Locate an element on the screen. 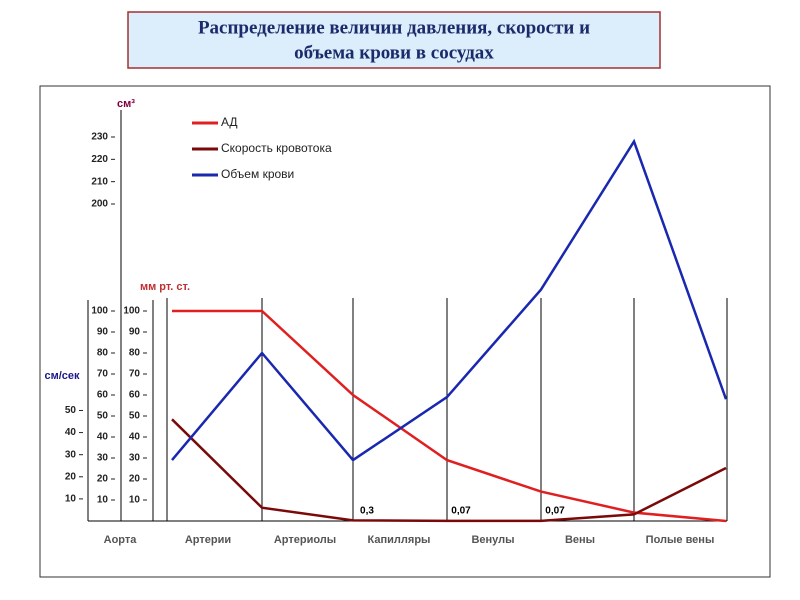  data-line is located at coordinates (449, 470).